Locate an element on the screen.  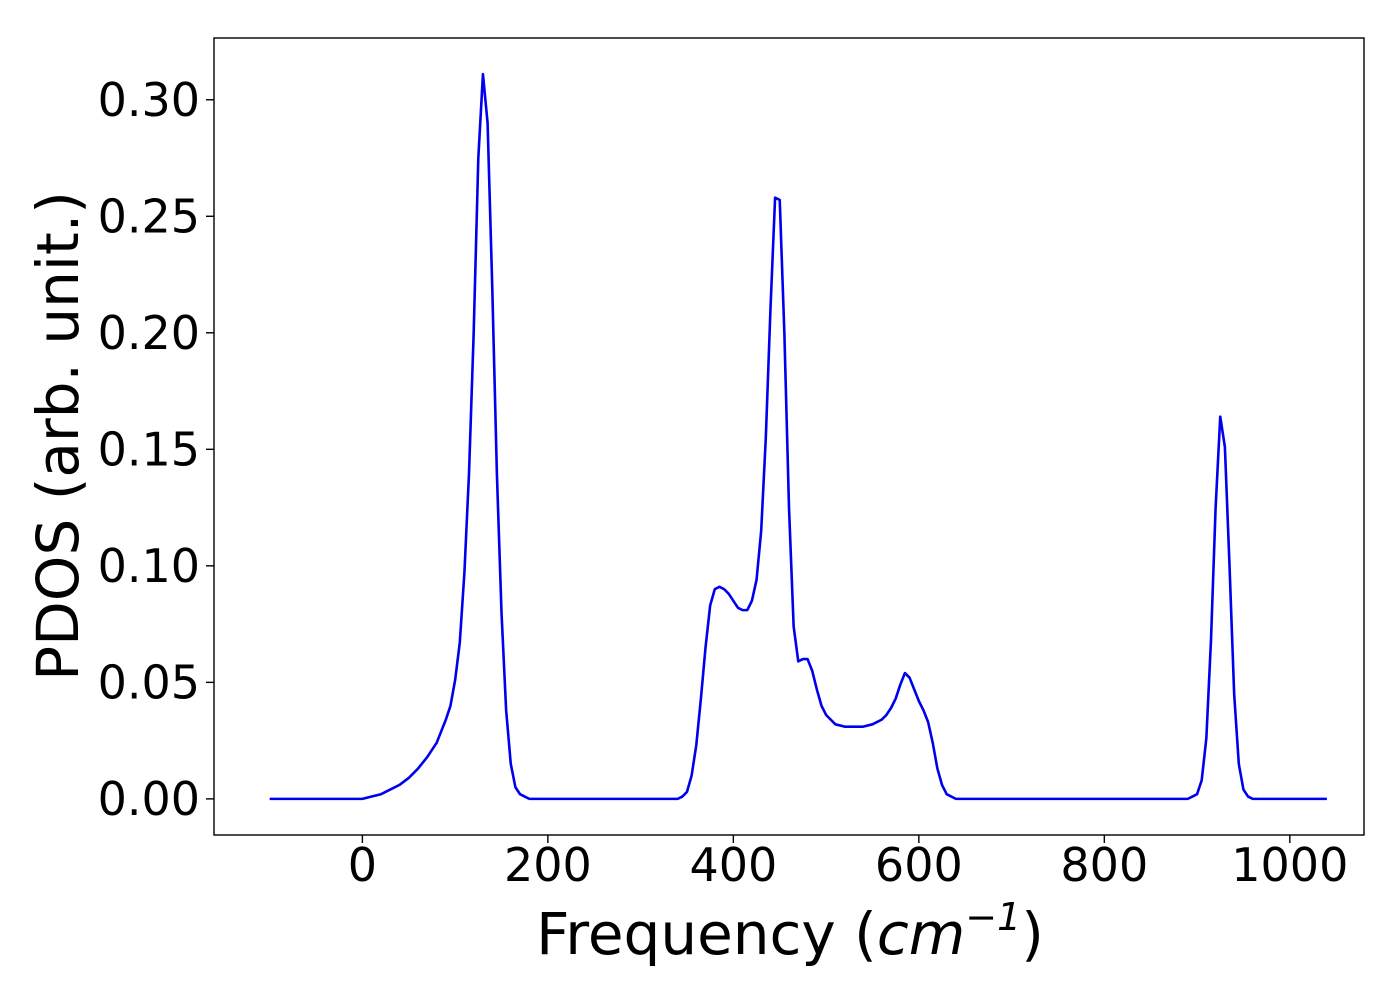
x-axis-label-text: Frequency is located at coordinates (686, 934).